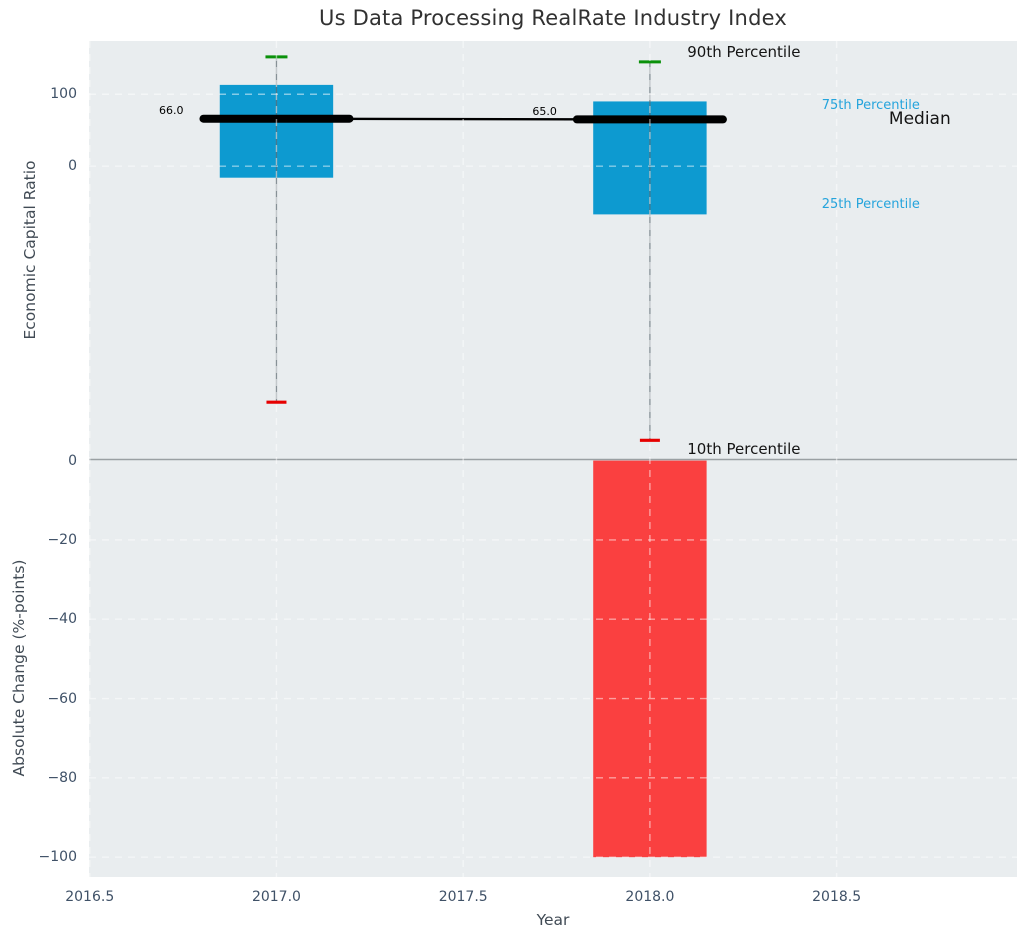 This screenshot has height=942, width=1029. I want to click on x-tick-label-2017.0: 2017.0, so click(276, 897).